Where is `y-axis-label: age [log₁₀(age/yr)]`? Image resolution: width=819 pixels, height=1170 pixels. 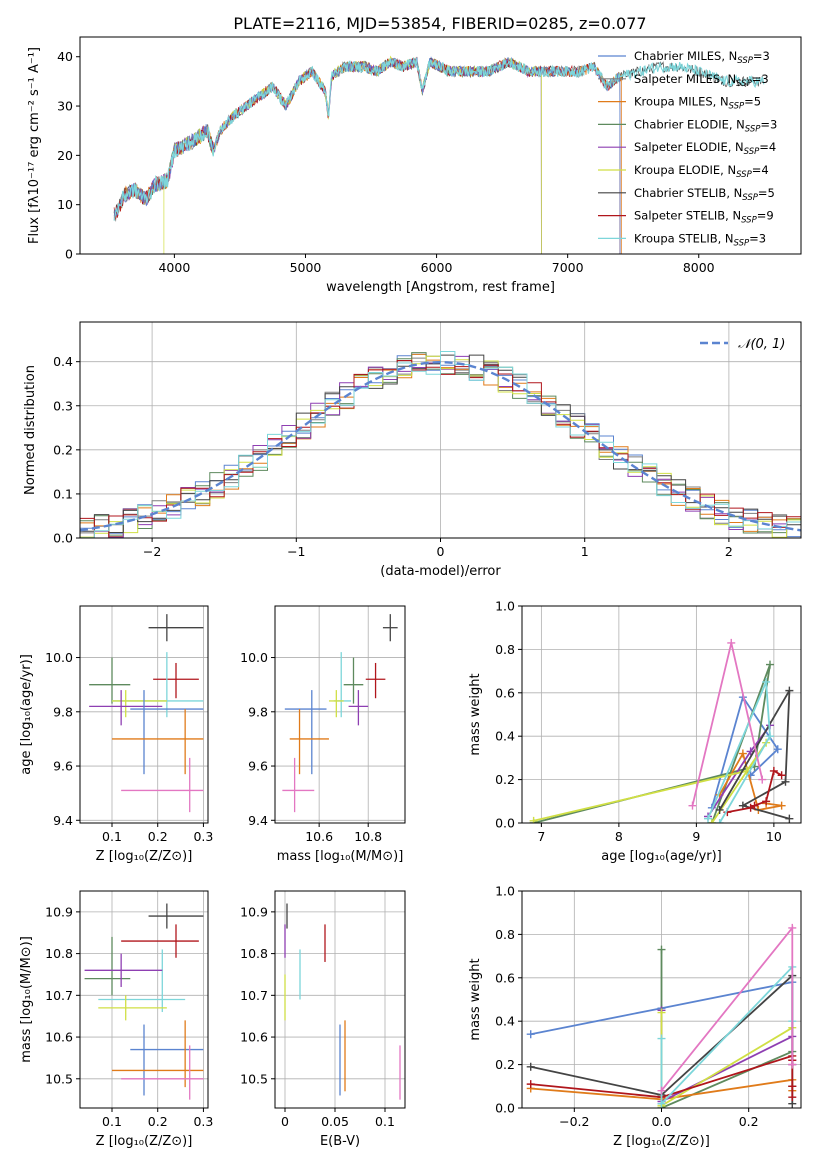
y-axis-label: age [log₁₀(age/yr)] is located at coordinates (26, 714).